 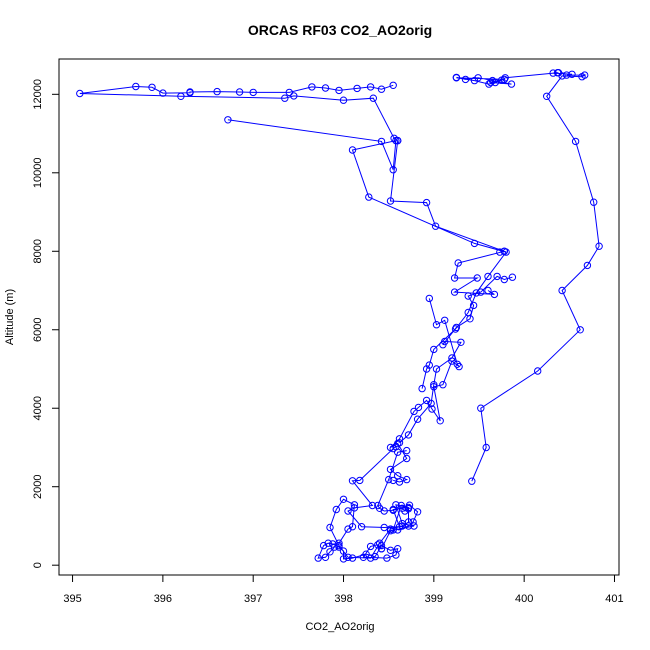 What do you see at coordinates (72, 599) in the screenshot?
I see `x-tick-label: 395` at bounding box center [72, 599].